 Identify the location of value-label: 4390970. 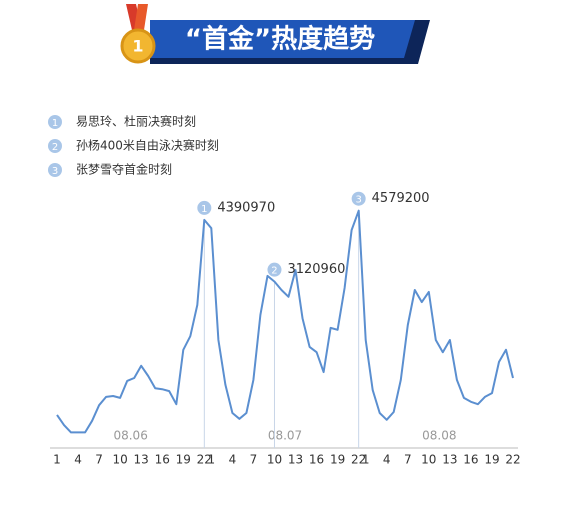
(246, 207).